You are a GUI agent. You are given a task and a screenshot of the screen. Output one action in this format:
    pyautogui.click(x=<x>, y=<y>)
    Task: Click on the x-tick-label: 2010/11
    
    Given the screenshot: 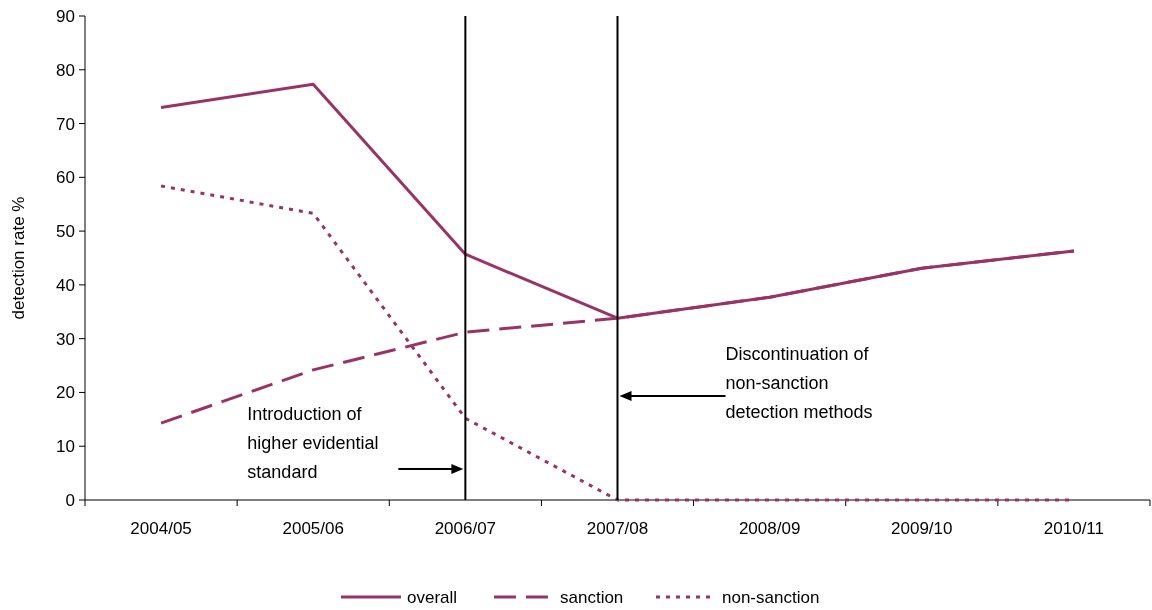 What is the action you would take?
    pyautogui.click(x=1074, y=528)
    